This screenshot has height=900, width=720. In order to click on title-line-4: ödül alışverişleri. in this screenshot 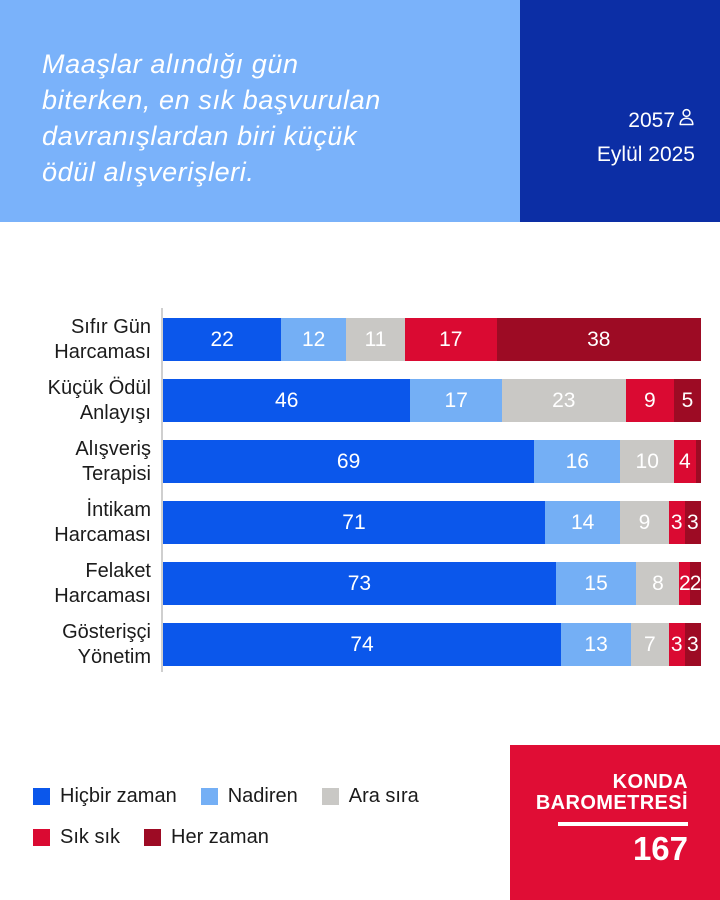, I will do `click(148, 172)`.